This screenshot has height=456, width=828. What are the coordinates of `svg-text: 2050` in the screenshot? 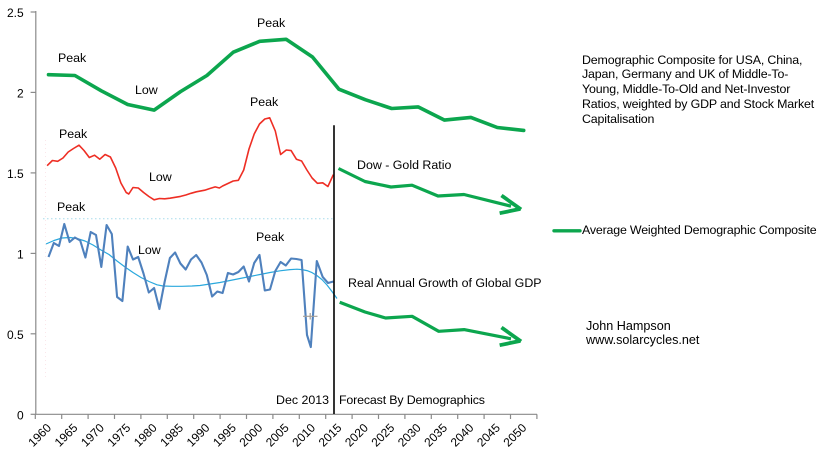 It's located at (515, 434).